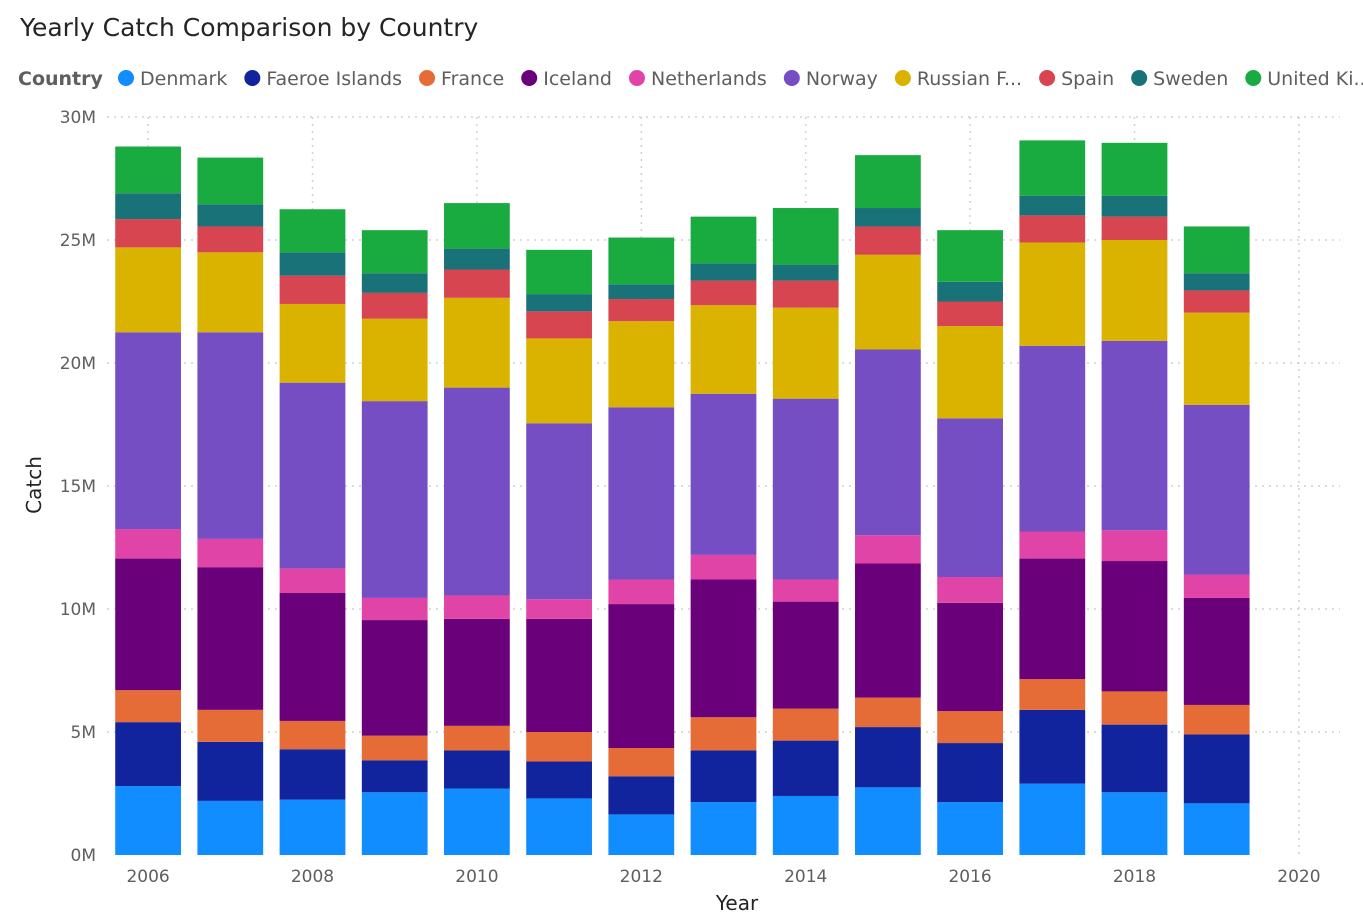 The width and height of the screenshot is (1363, 912). I want to click on bar-france-2012, so click(641, 762).